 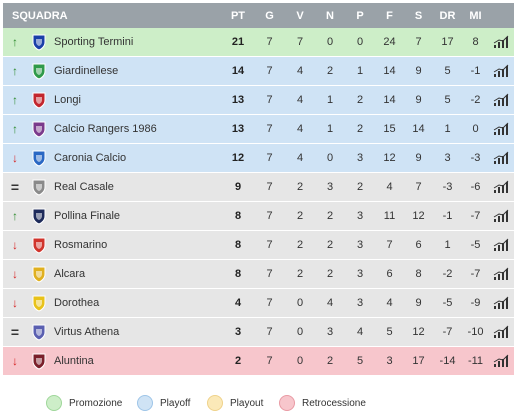 What do you see at coordinates (67, 100) in the screenshot?
I see `team-name: Longi` at bounding box center [67, 100].